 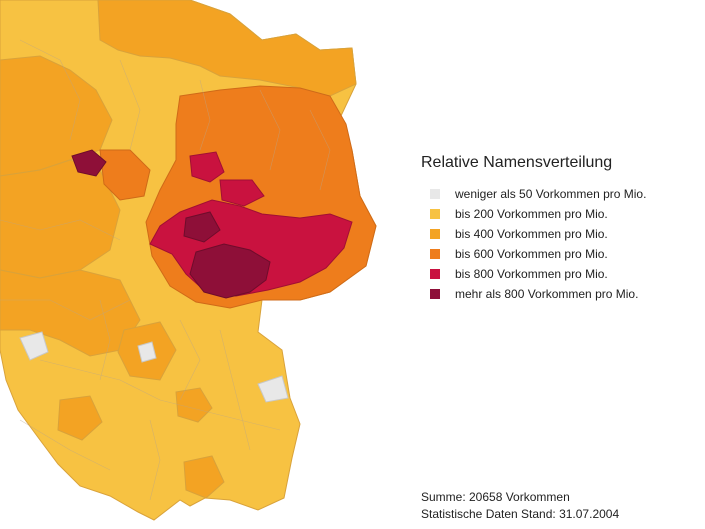 I want to click on legend-item: mehr als 800 Vorkommen pro Mio., so click(x=533, y=294).